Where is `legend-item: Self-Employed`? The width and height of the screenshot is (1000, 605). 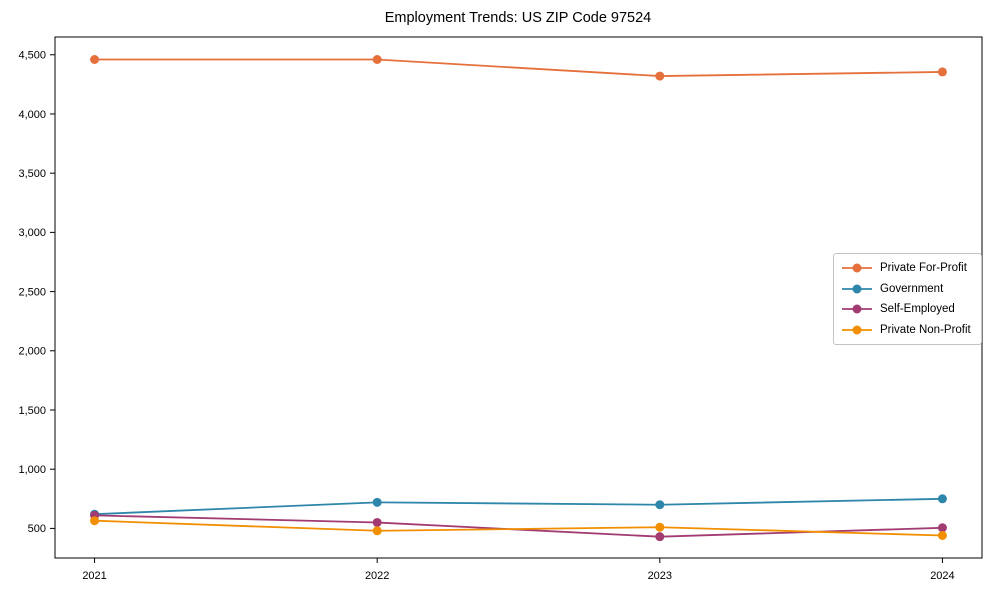 legend-item: Self-Employed is located at coordinates (907, 309).